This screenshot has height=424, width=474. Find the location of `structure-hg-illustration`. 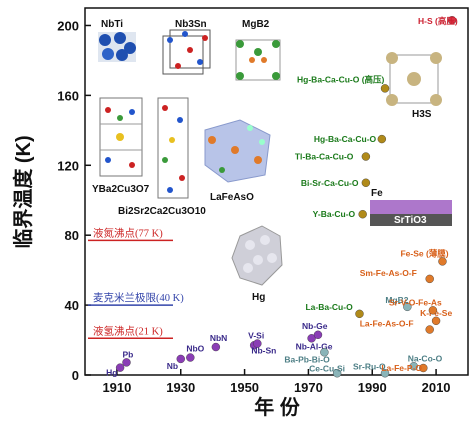

structure-hg-illustration is located at coordinates (257, 255).